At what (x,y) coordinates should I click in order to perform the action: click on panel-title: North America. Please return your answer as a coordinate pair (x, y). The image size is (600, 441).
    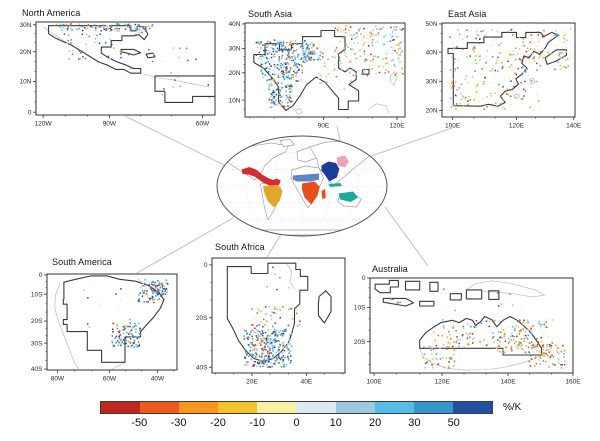
    Looking at the image, I should click on (51, 13).